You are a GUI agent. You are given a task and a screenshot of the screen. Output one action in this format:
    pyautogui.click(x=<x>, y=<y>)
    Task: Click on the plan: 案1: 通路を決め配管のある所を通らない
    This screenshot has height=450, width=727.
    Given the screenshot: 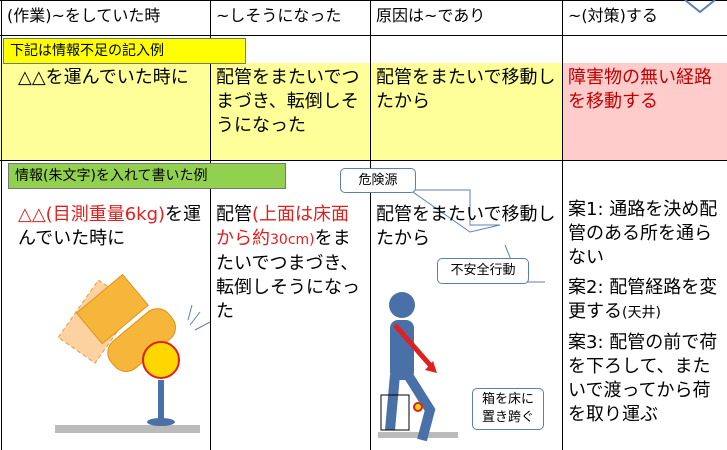 What is the action you would take?
    pyautogui.click(x=643, y=233)
    